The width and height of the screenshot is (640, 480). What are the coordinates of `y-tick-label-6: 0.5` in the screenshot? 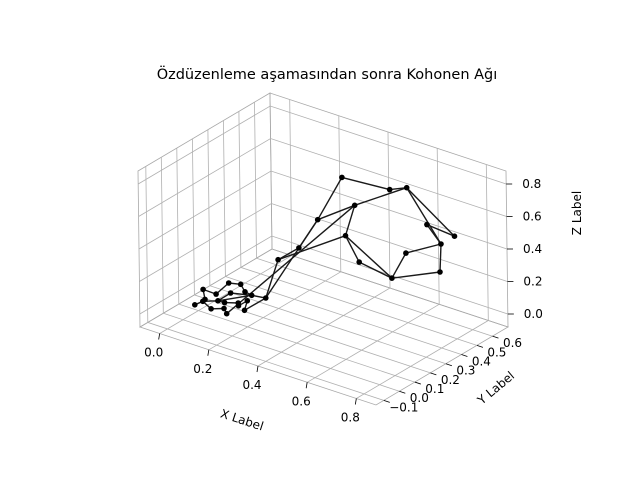 It's located at (496, 352).